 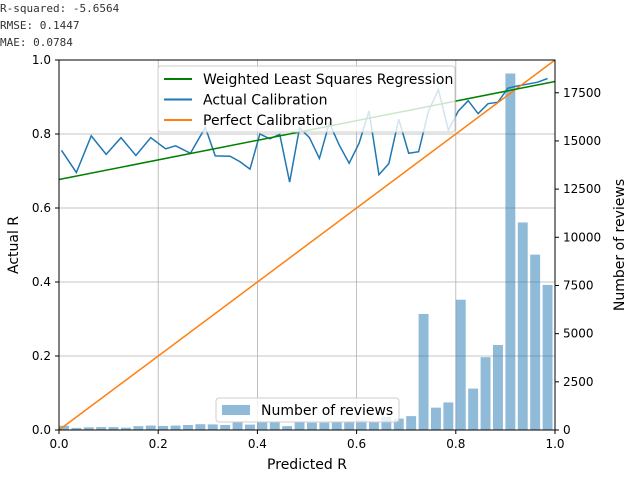 What do you see at coordinates (265, 101) in the screenshot?
I see `legend-actual-label: Actual Calibration` at bounding box center [265, 101].